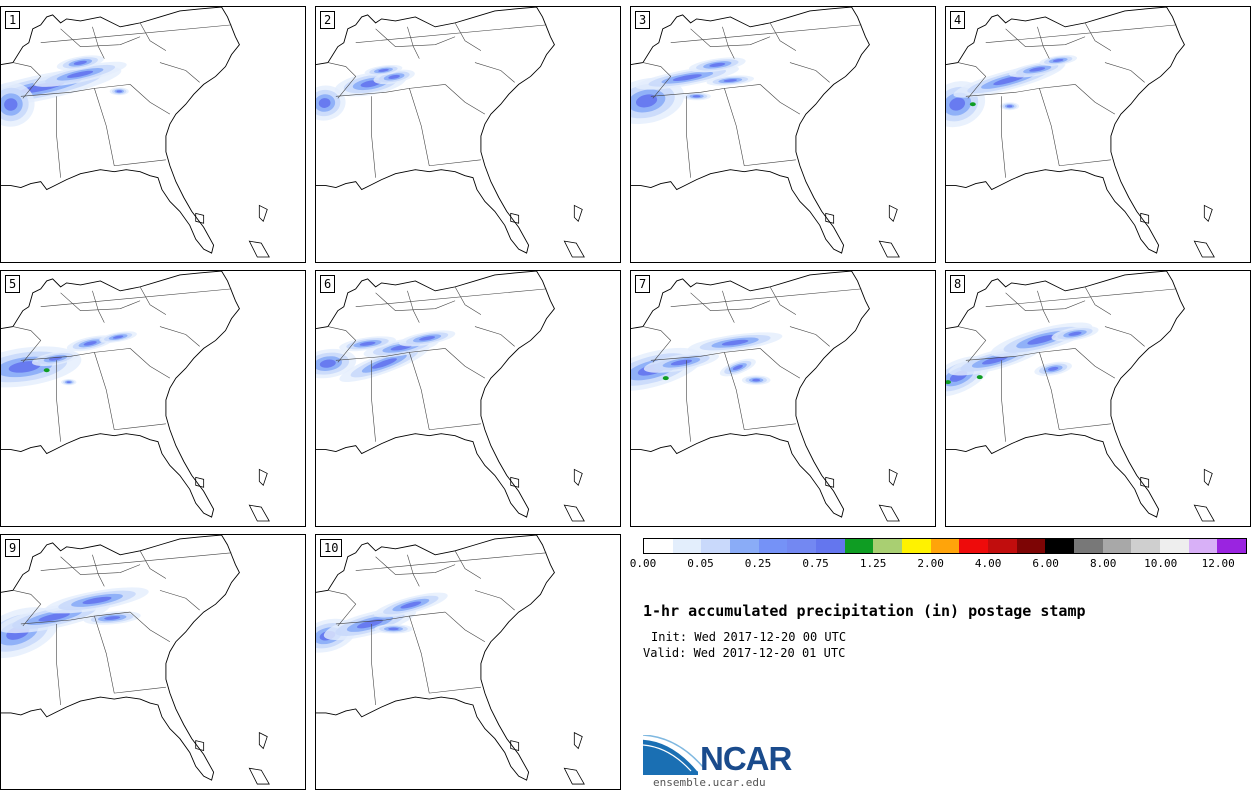 The image size is (1260, 791). I want to click on ensemble-member-panel: 3, so click(783, 134).